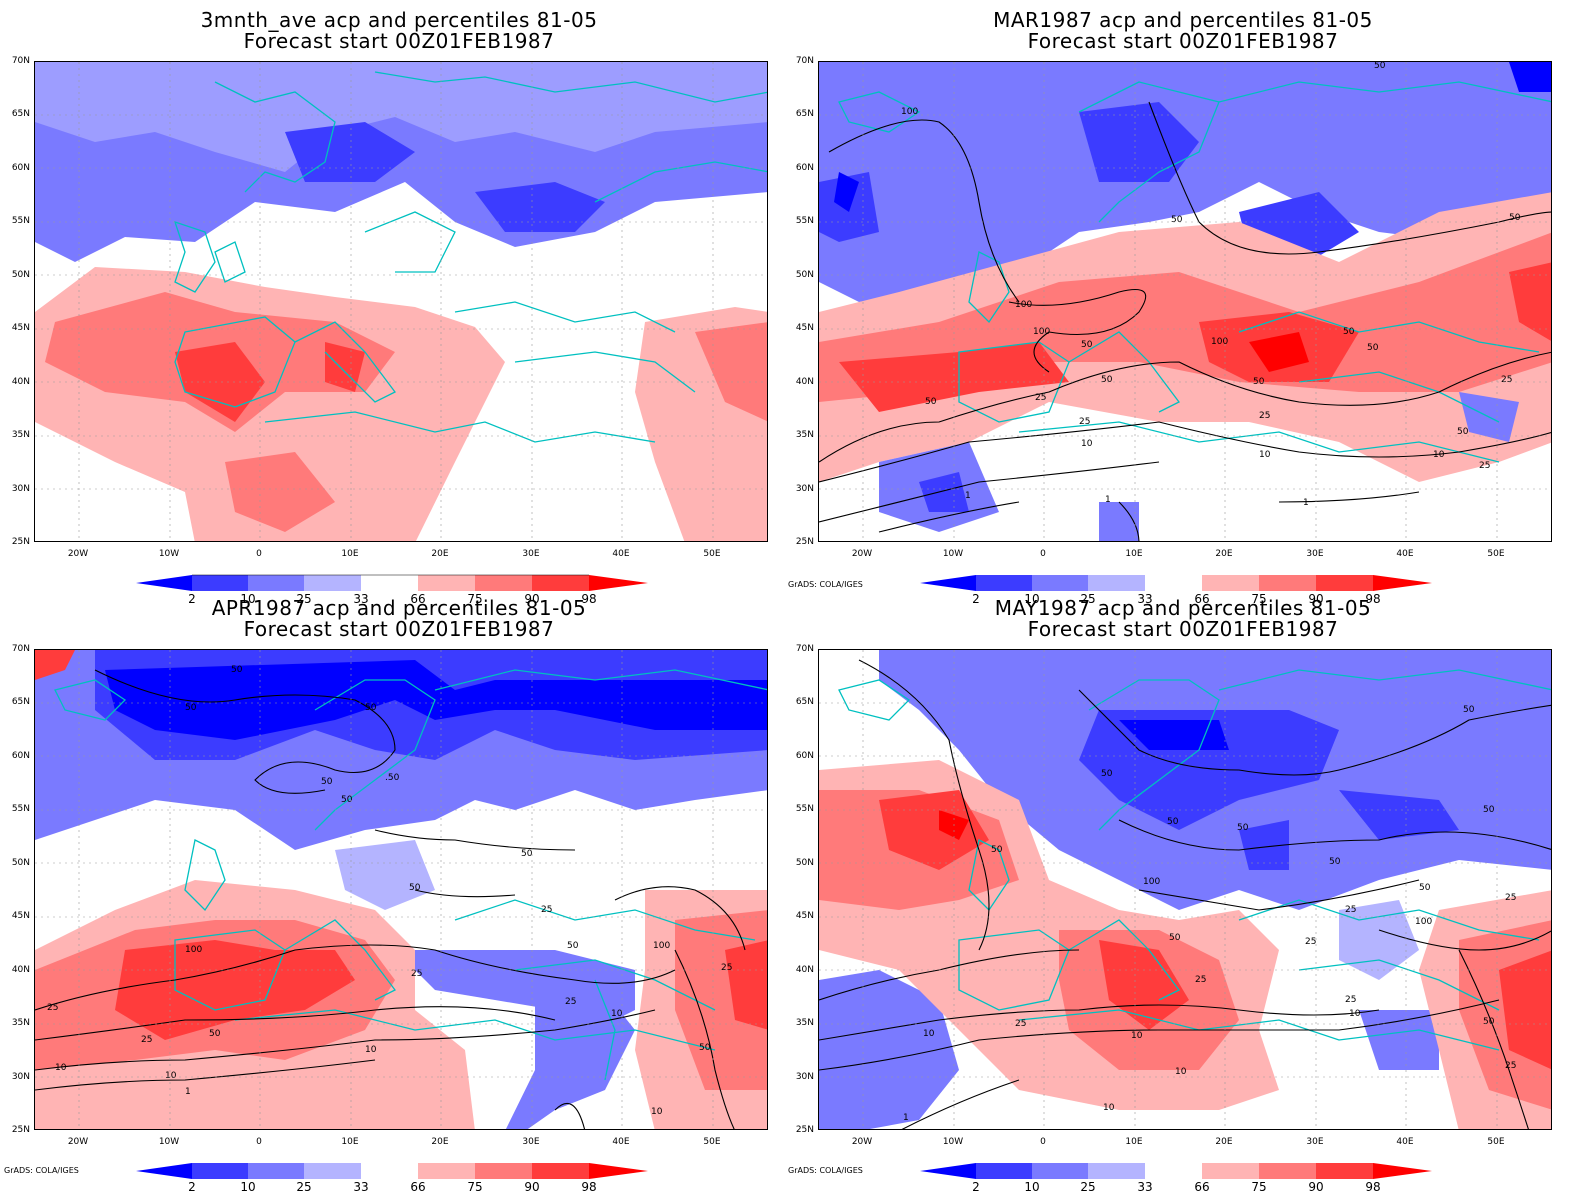 The width and height of the screenshot is (1596, 1196). Describe the element at coordinates (1183, 608) in the screenshot. I see `panel-title: MAY1987 acp and percentiles 81-05` at that location.